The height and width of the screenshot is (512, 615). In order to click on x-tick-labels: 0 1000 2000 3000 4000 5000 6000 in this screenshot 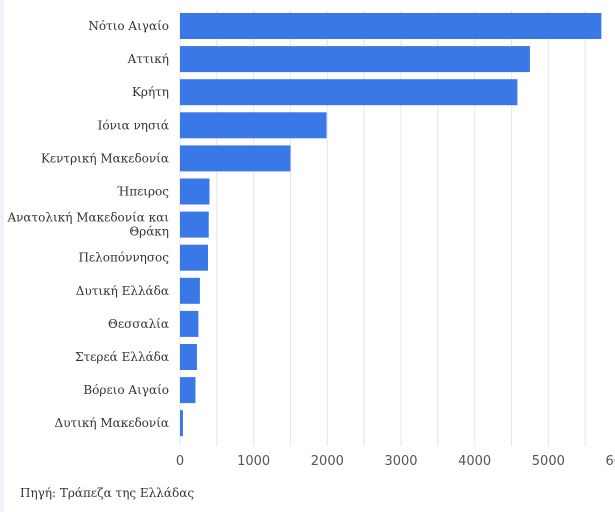, I will do `click(395, 461)`.